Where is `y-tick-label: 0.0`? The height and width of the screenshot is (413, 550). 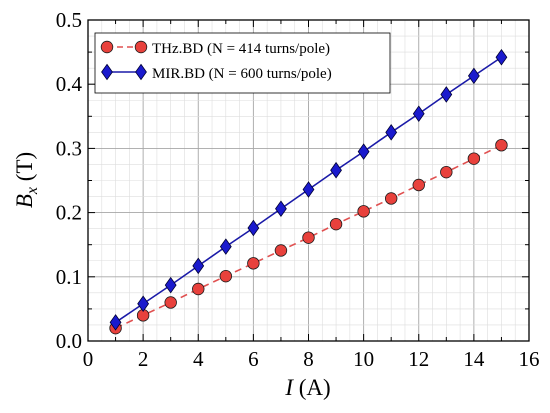
y-tick-label: 0.0 is located at coordinates (69, 341).